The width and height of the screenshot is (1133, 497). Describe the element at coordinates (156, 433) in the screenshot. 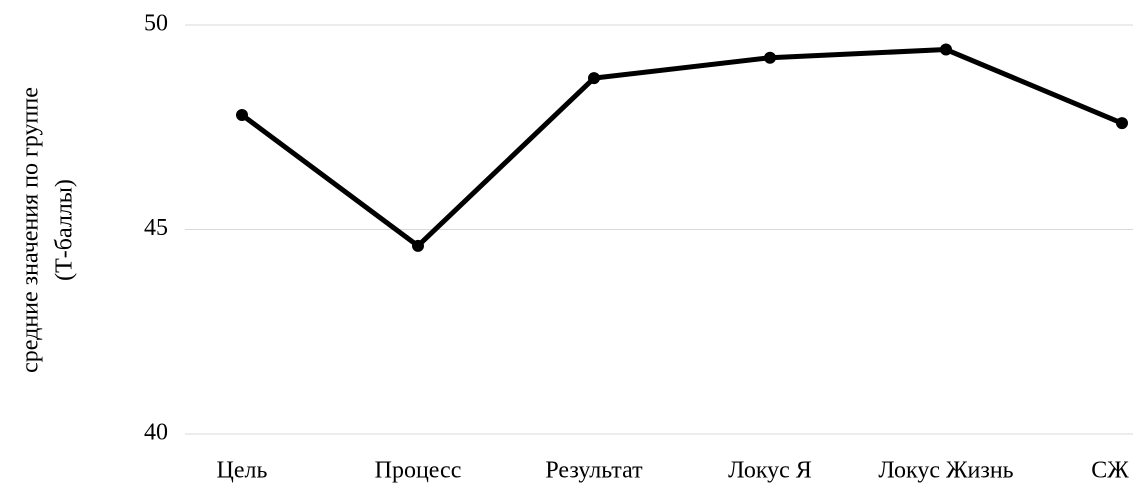

I see `y-tick-label: 40` at that location.